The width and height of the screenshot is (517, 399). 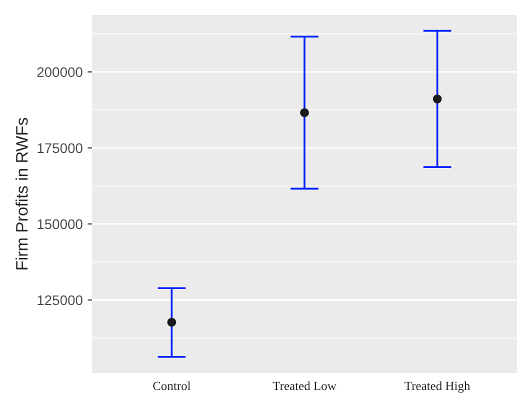 What do you see at coordinates (60, 224) in the screenshot?
I see `y-tick-label: 150000` at bounding box center [60, 224].